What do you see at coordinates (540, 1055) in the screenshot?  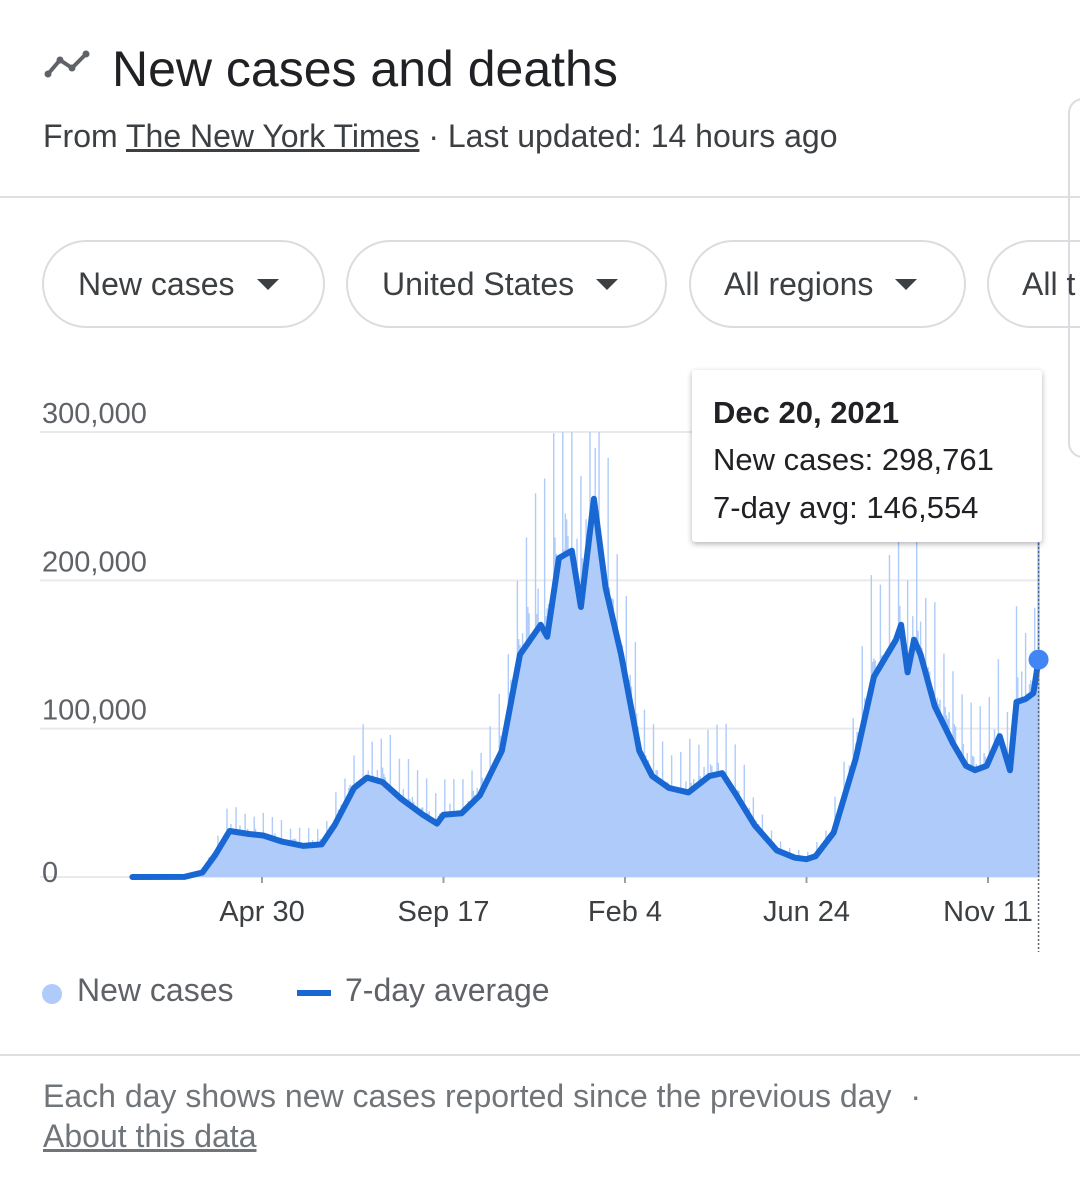 I see `divider` at bounding box center [540, 1055].